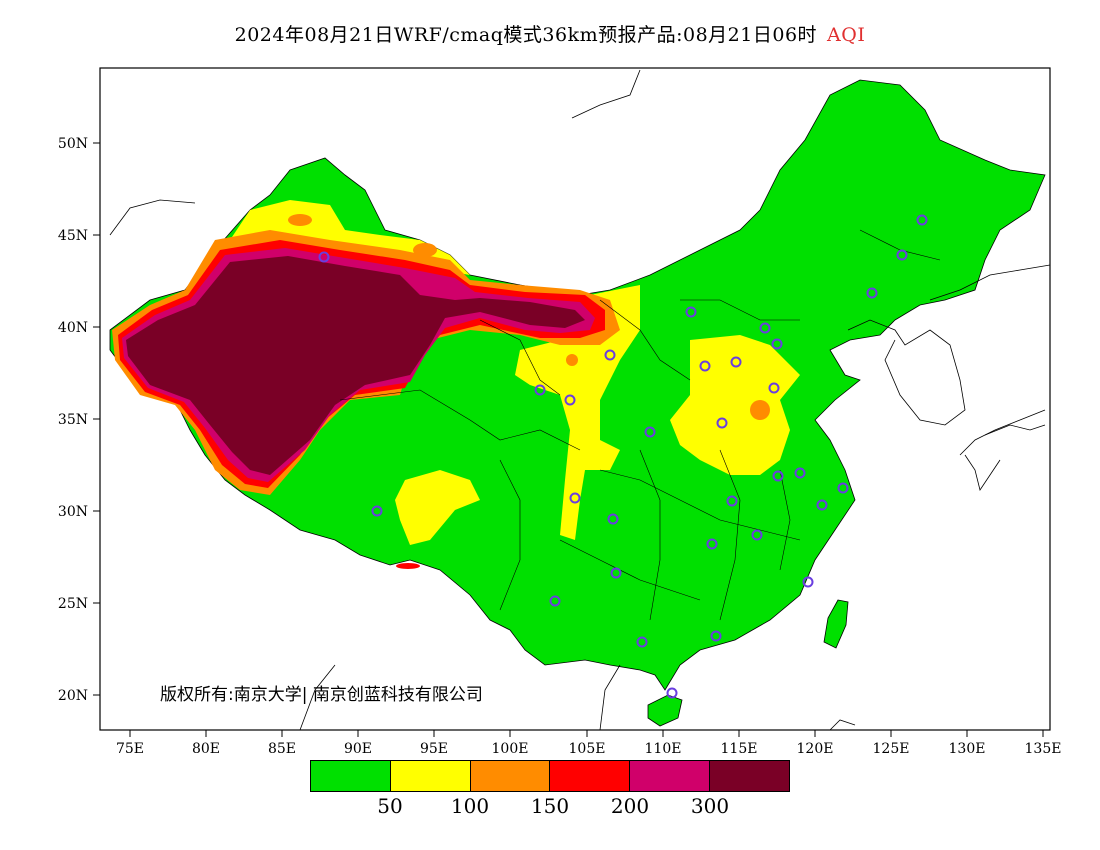 This screenshot has width=1100, height=850. I want to click on colorbar-label: 200, so click(630, 806).